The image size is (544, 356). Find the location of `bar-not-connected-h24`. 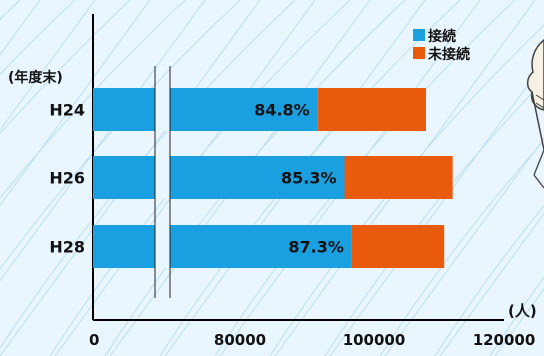

bar-not-connected-h24 is located at coordinates (371, 109).